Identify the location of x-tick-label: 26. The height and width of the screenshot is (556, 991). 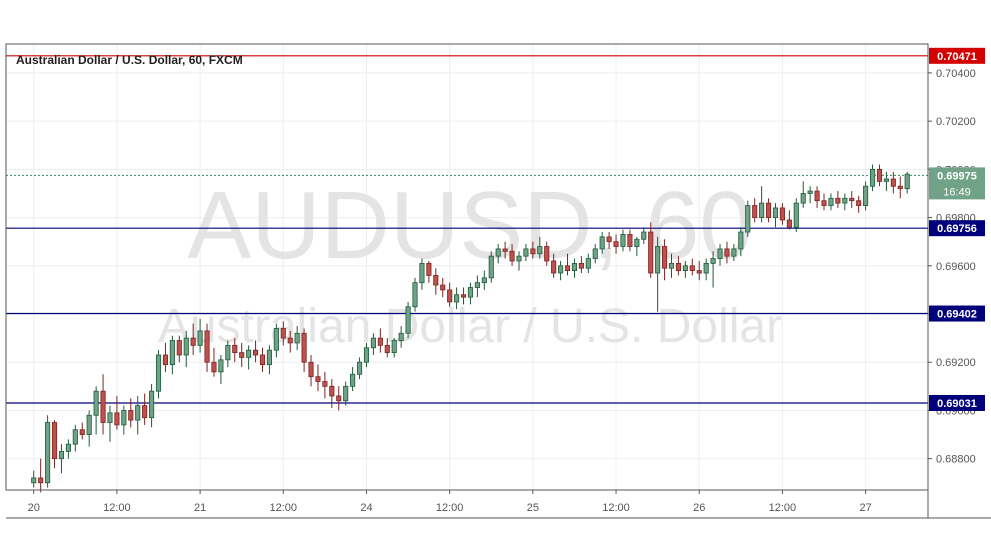
(699, 508).